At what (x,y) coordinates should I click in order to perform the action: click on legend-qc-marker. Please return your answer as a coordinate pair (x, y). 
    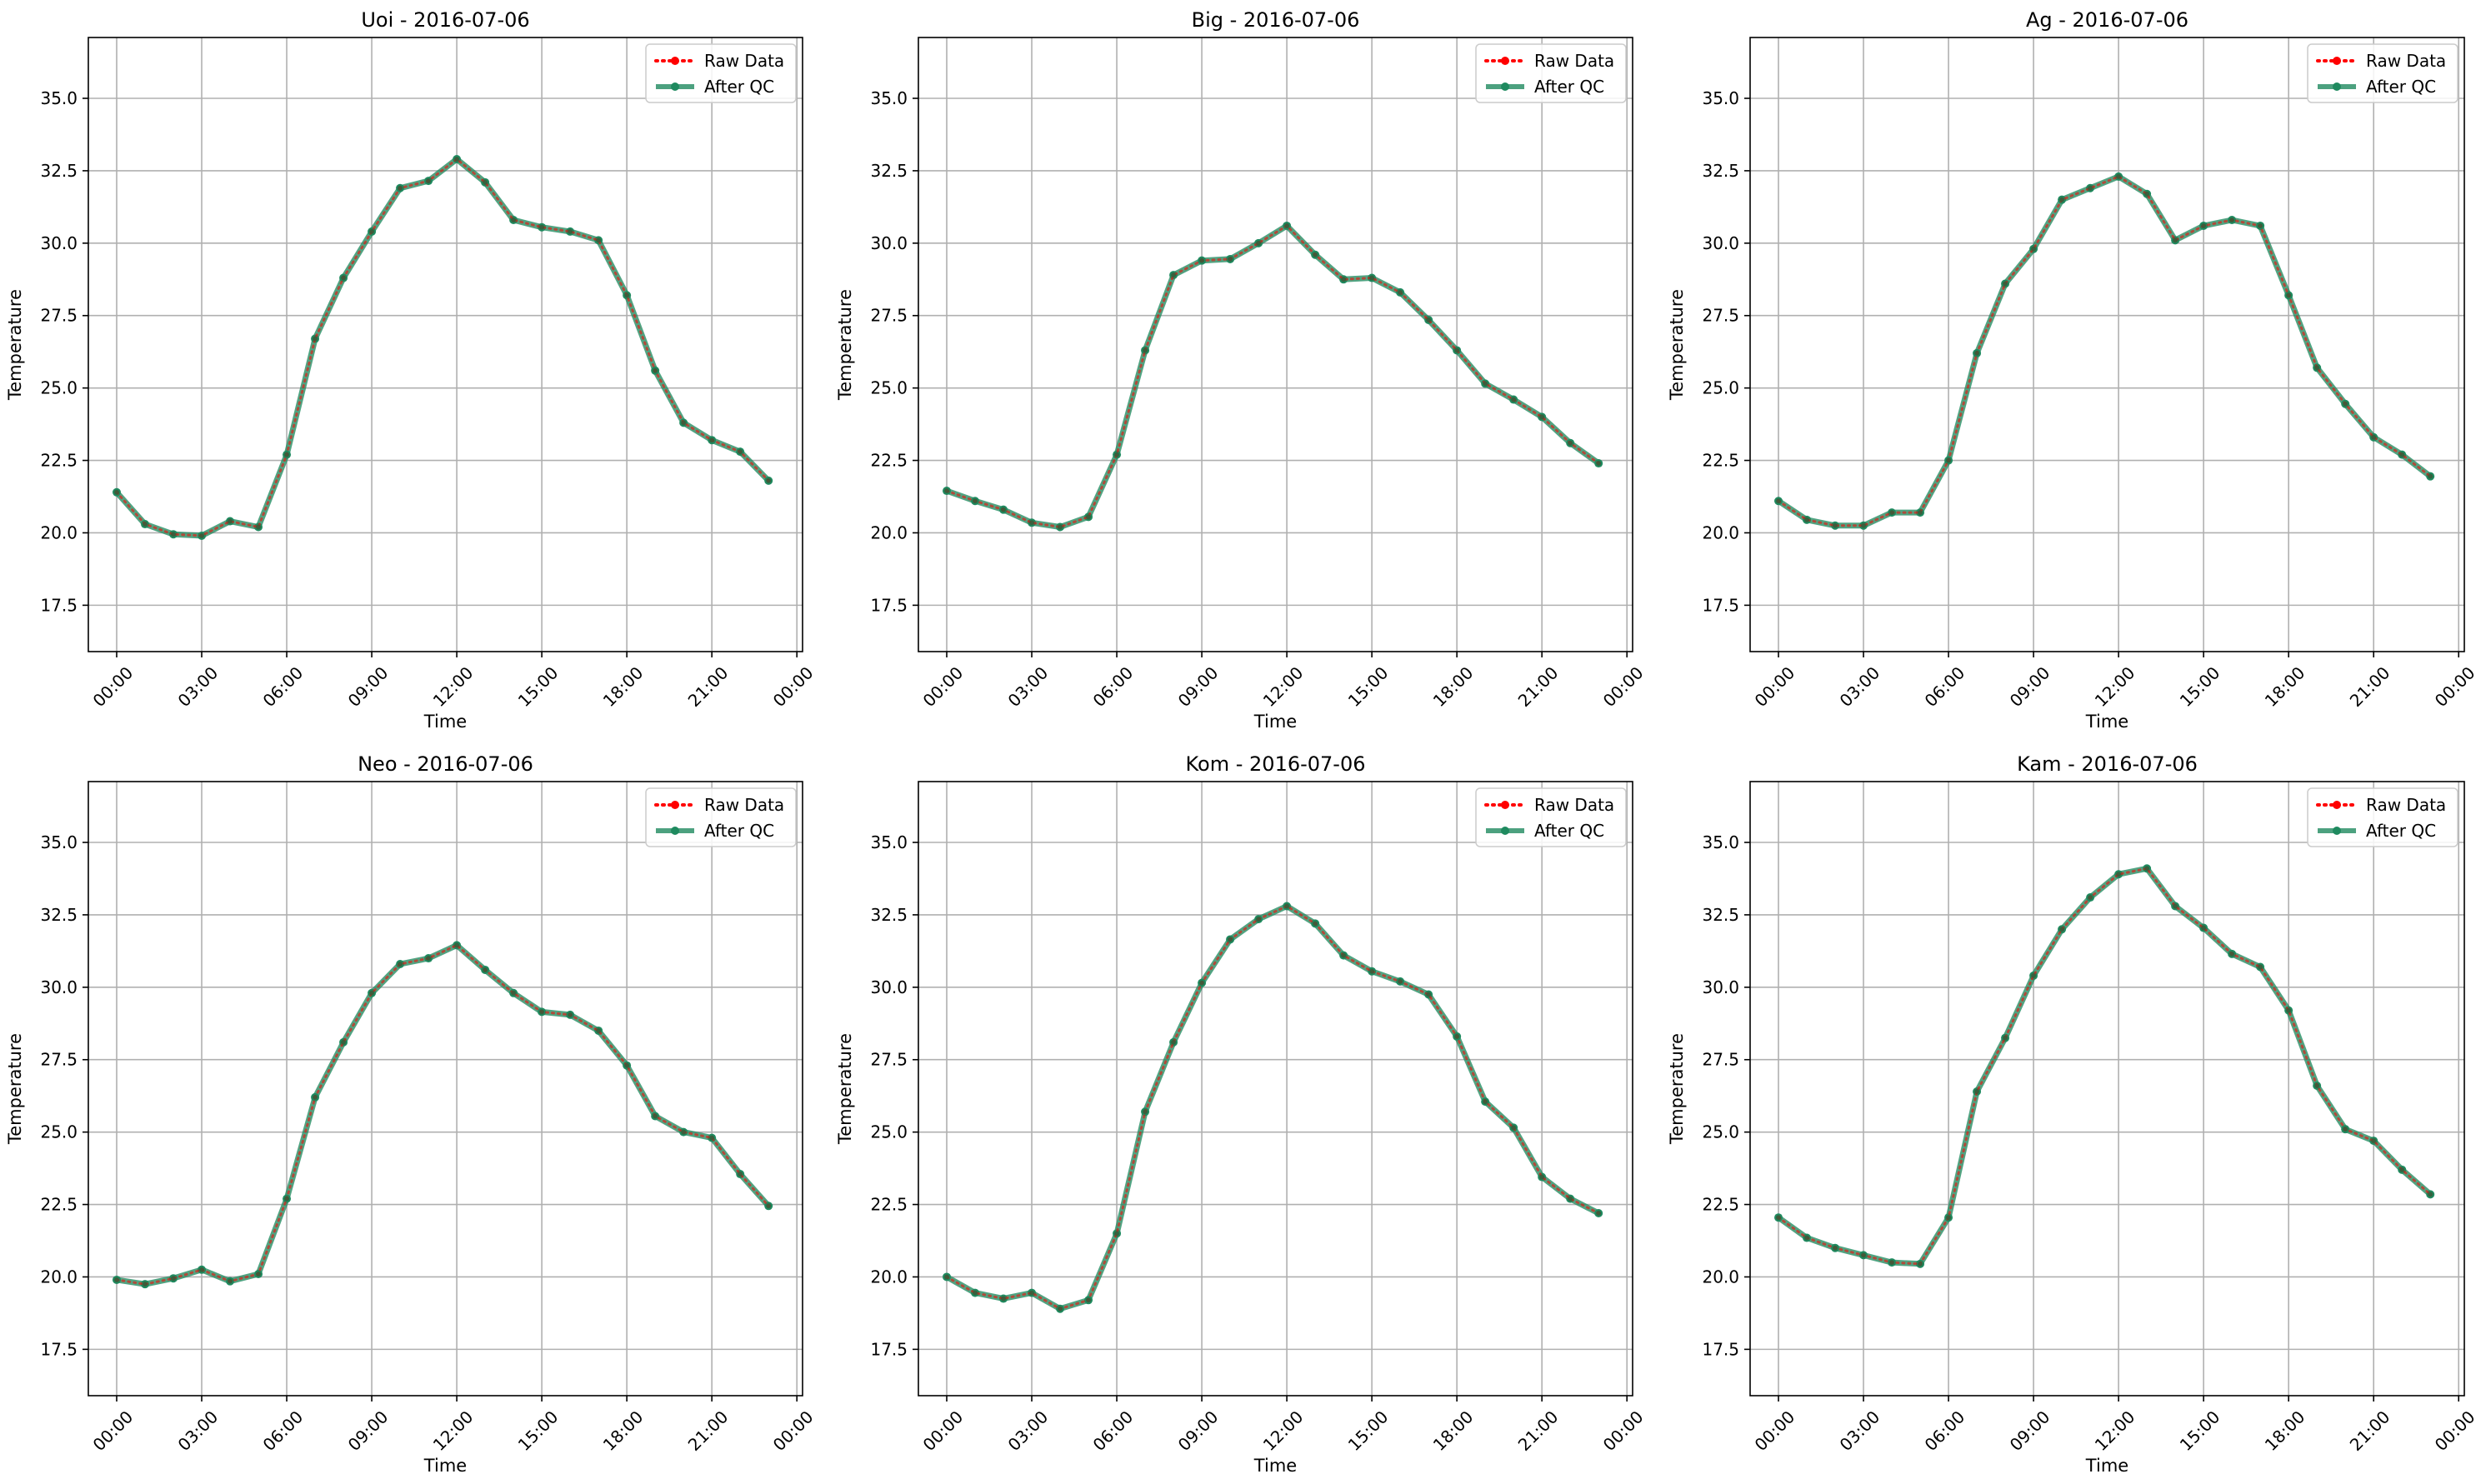
    Looking at the image, I should click on (675, 831).